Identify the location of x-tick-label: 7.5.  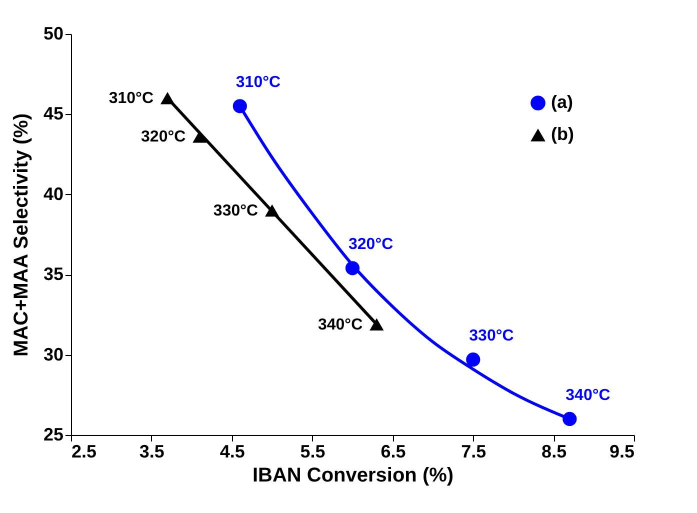
(473, 452).